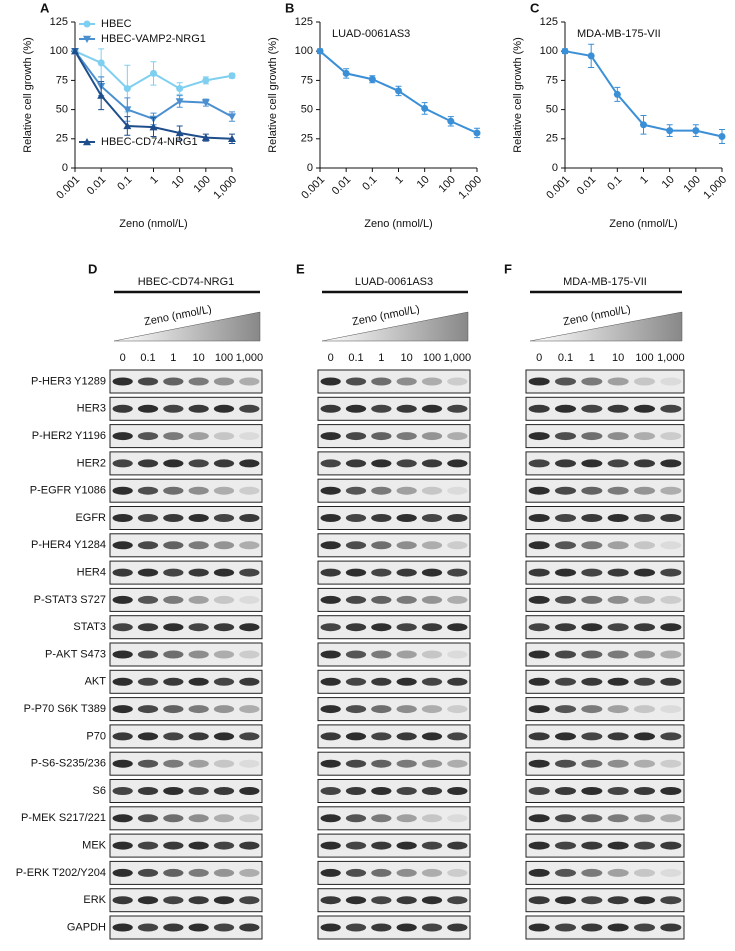 The width and height of the screenshot is (735, 951). I want to click on legend-label: HBEC-CD74-NRG1, so click(149, 142).